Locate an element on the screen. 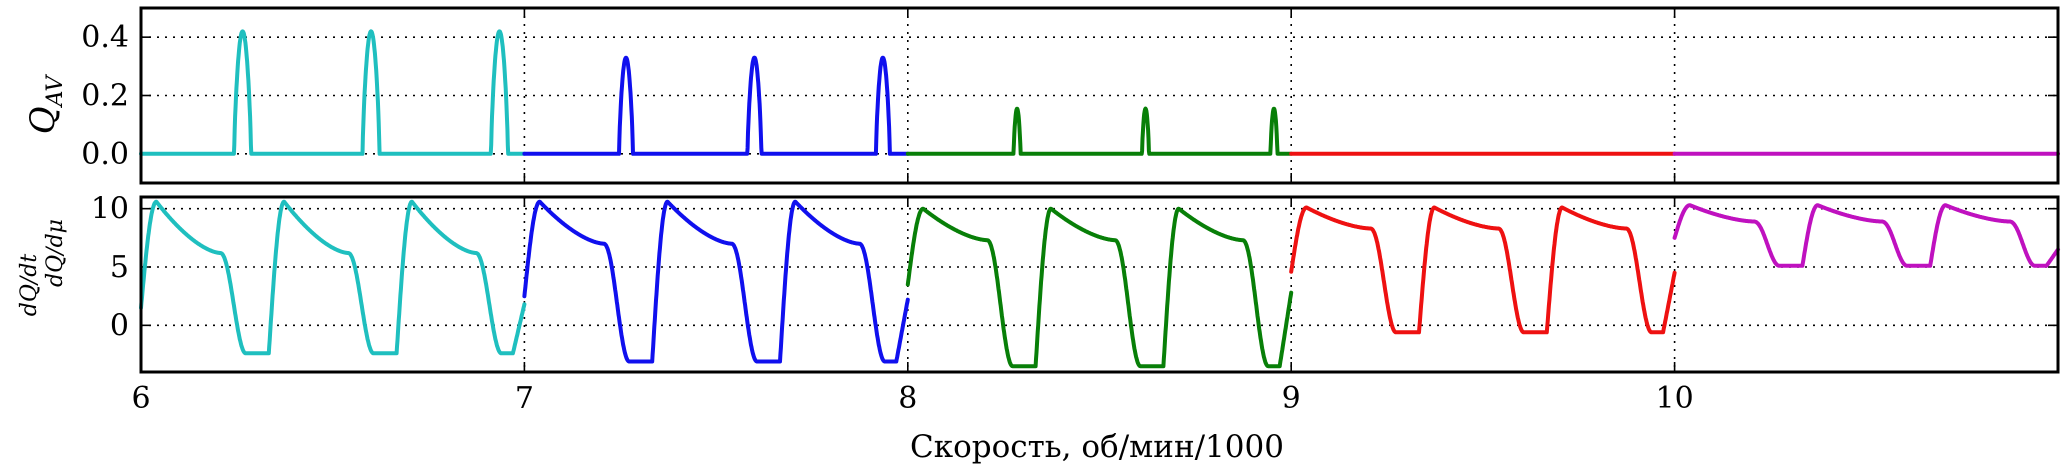 The height and width of the screenshot is (468, 2066). bottom-ylabel-right: dQ/dμ is located at coordinates (55, 253).